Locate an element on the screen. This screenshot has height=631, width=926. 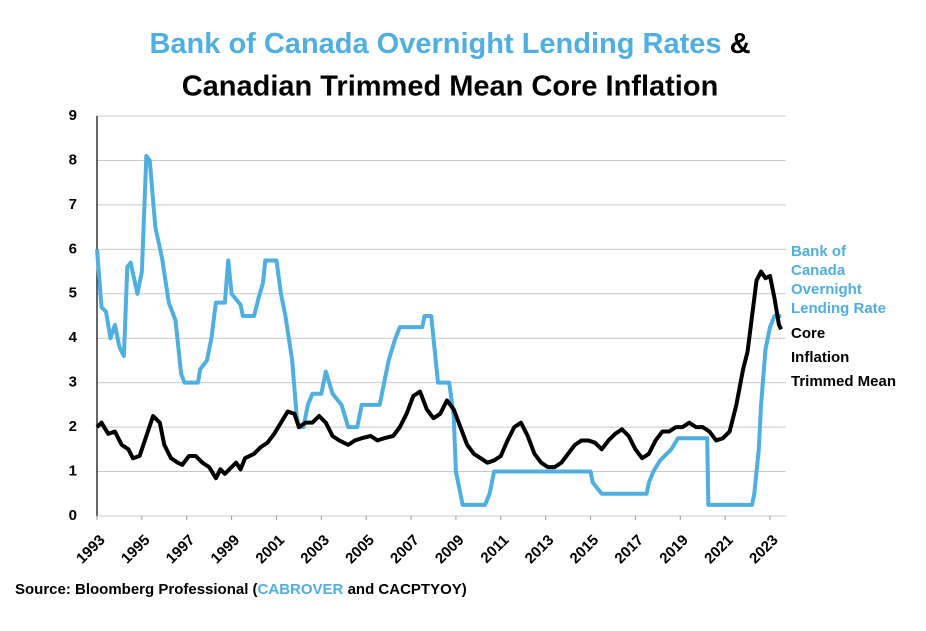
chart-title: Canadian Trimmed Mean Core Inflation is located at coordinates (450, 87).